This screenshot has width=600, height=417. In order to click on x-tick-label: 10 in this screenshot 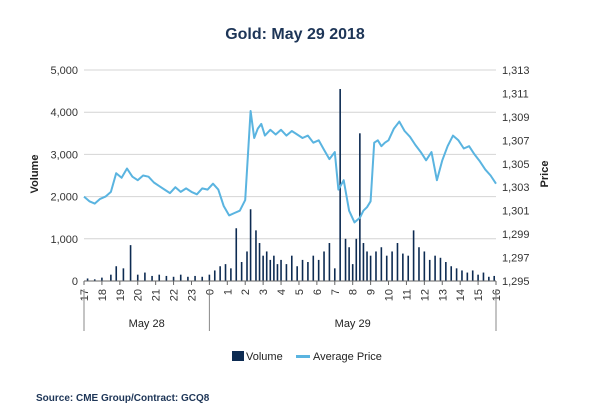, I will do `click(390, 295)`.